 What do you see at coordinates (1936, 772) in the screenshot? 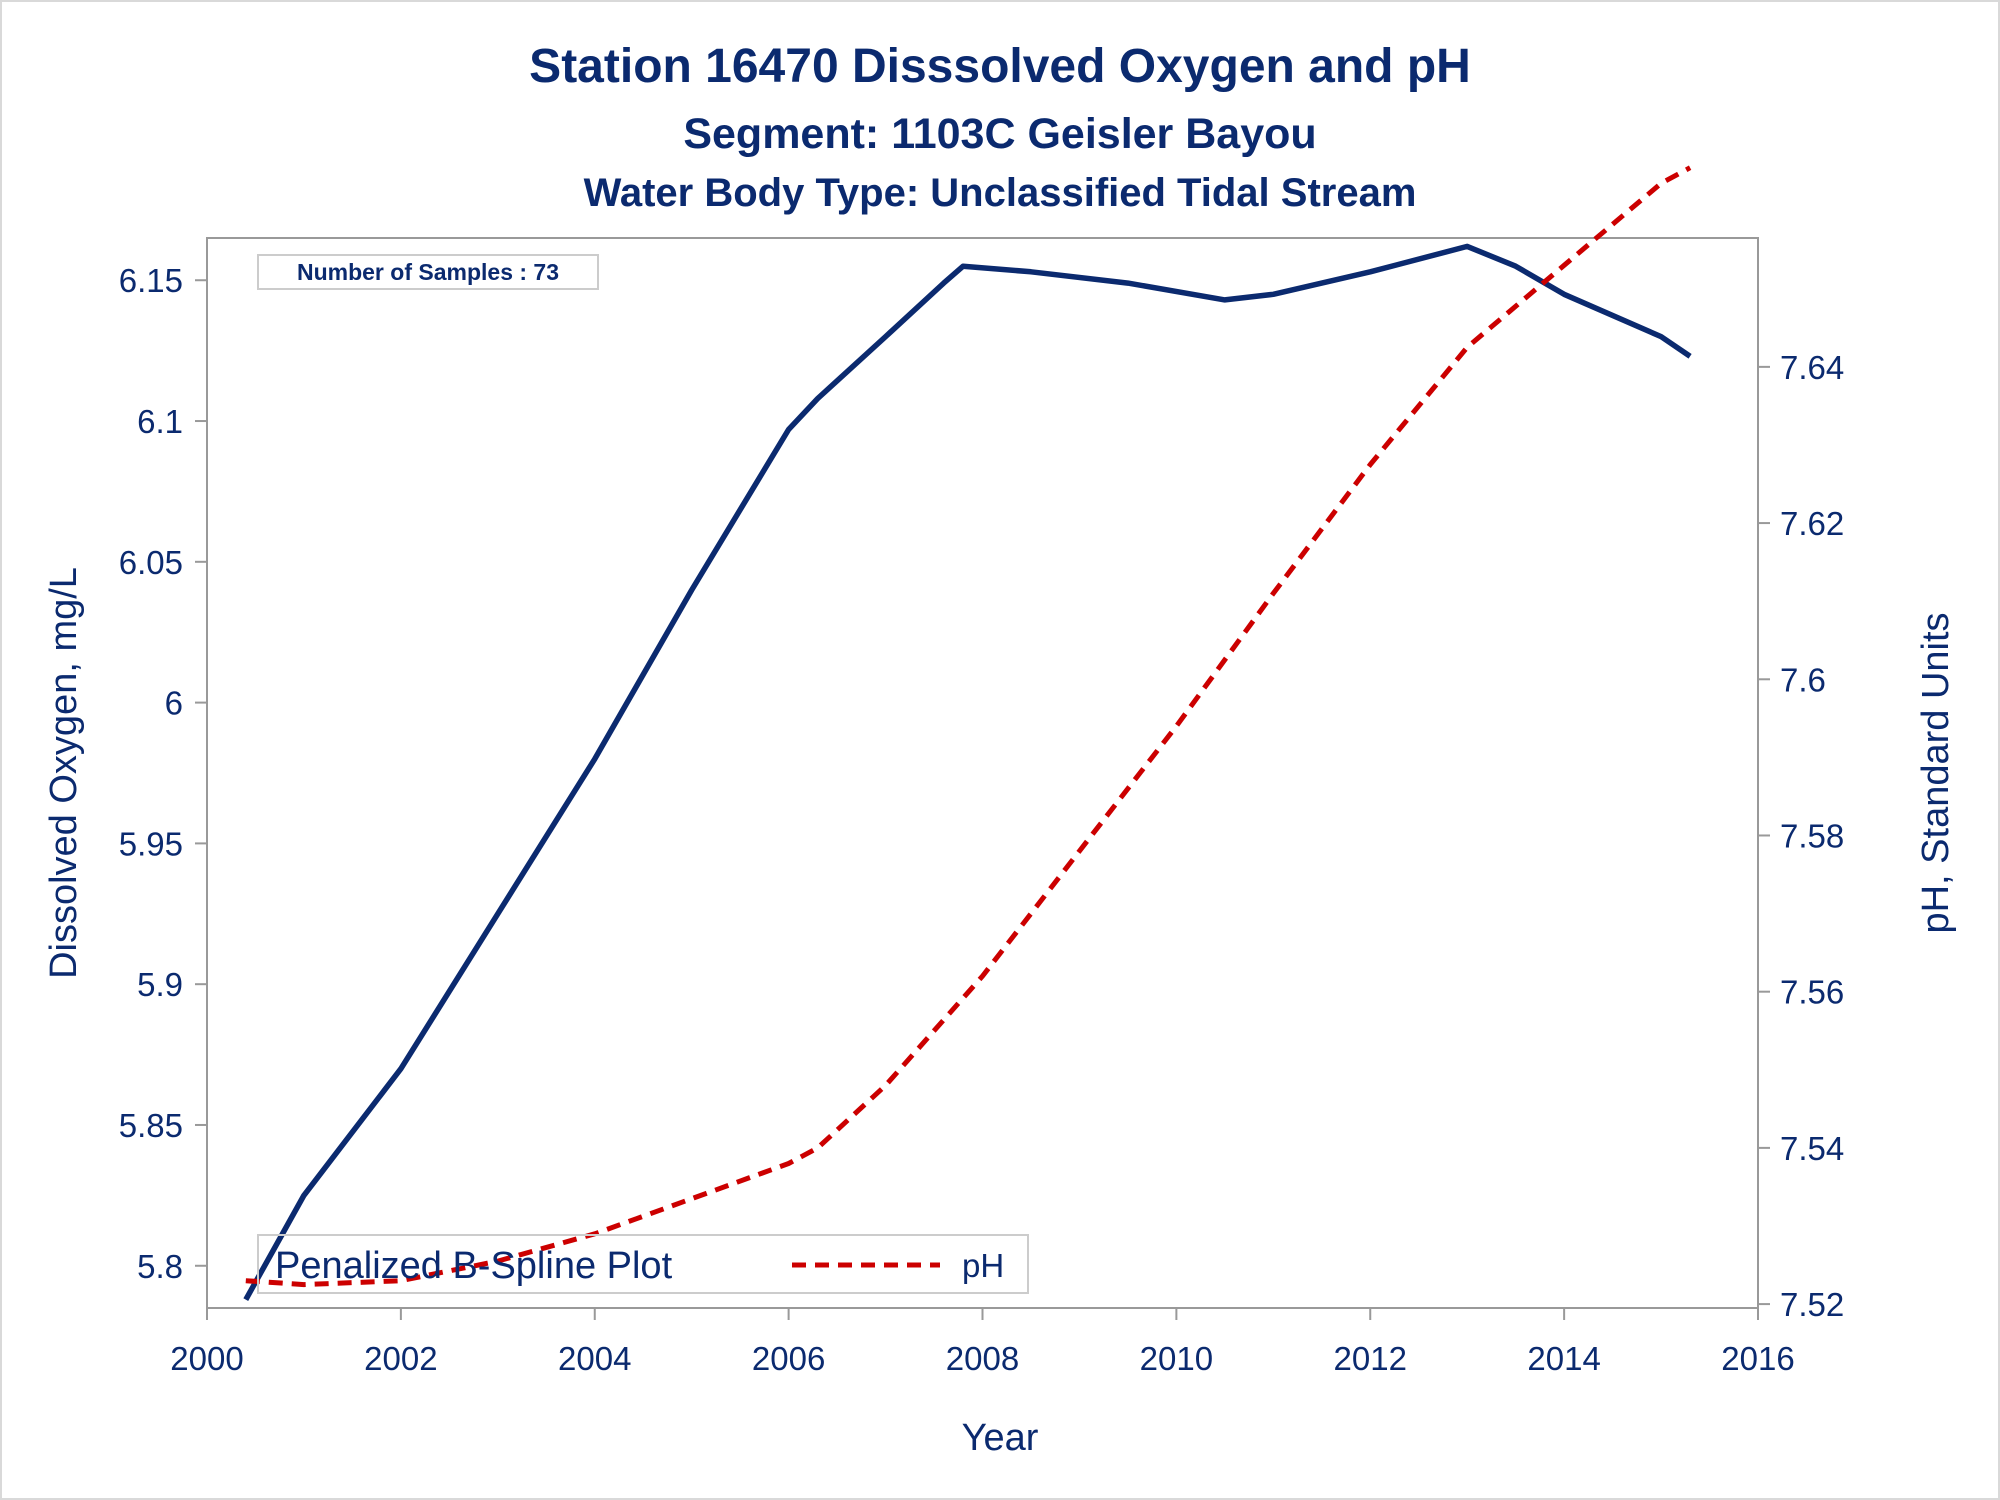
I see `y2-axis-label: pH, Standard Units` at bounding box center [1936, 772].